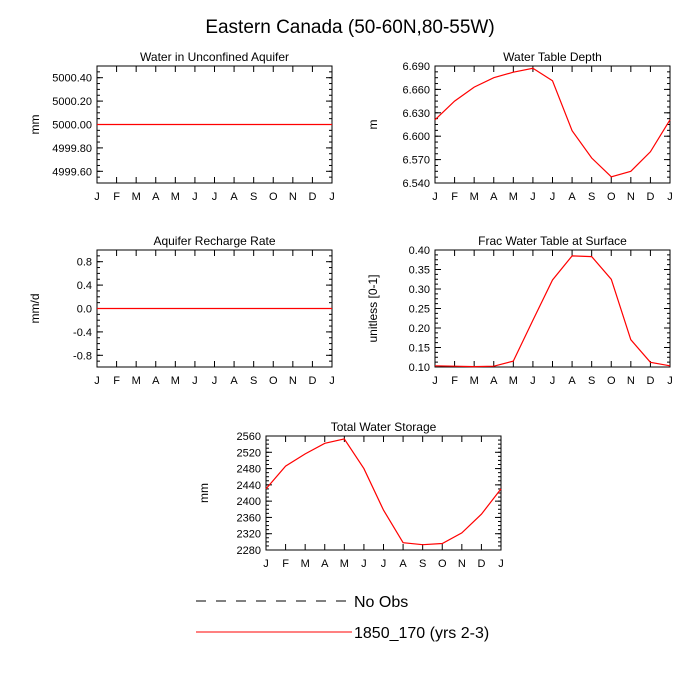 This screenshot has width=700, height=700. Describe the element at coordinates (552, 57) in the screenshot. I see `panel-title: Water Table Depth` at that location.